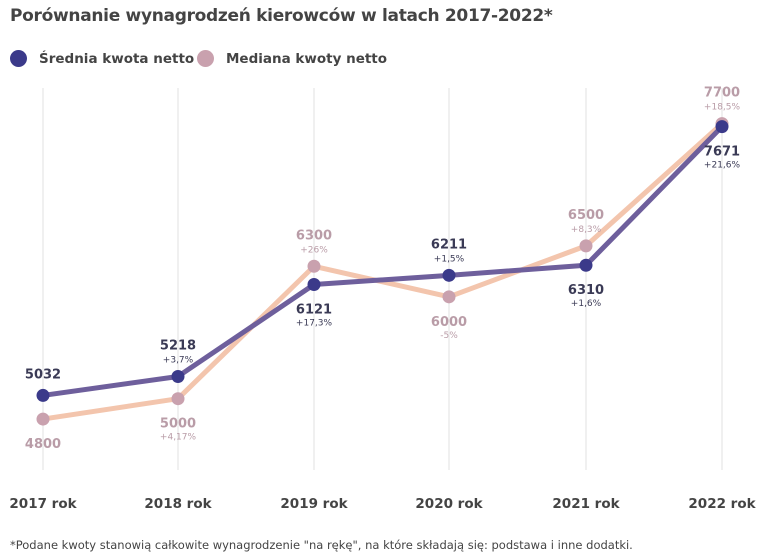 The image size is (780, 557). What do you see at coordinates (586, 304) in the screenshot?
I see `change-label: +1,6%` at bounding box center [586, 304].